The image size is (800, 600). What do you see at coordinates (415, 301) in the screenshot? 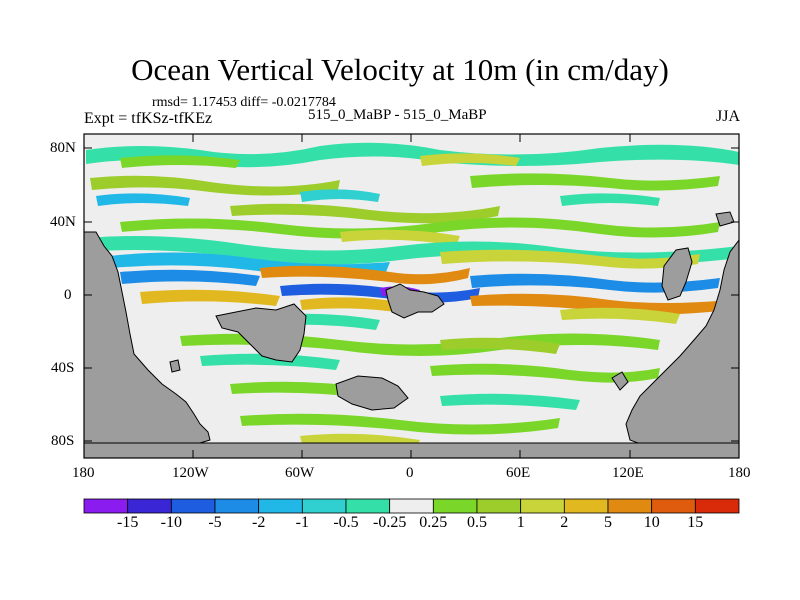
I see `land-island-center` at bounding box center [415, 301].